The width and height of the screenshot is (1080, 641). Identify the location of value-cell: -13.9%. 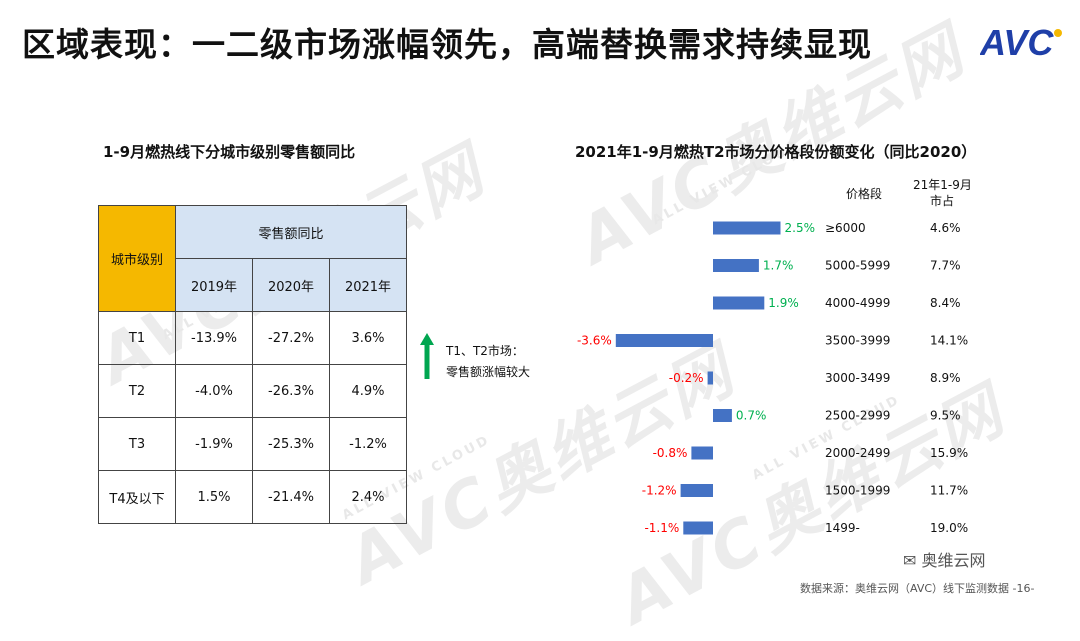
(214, 338).